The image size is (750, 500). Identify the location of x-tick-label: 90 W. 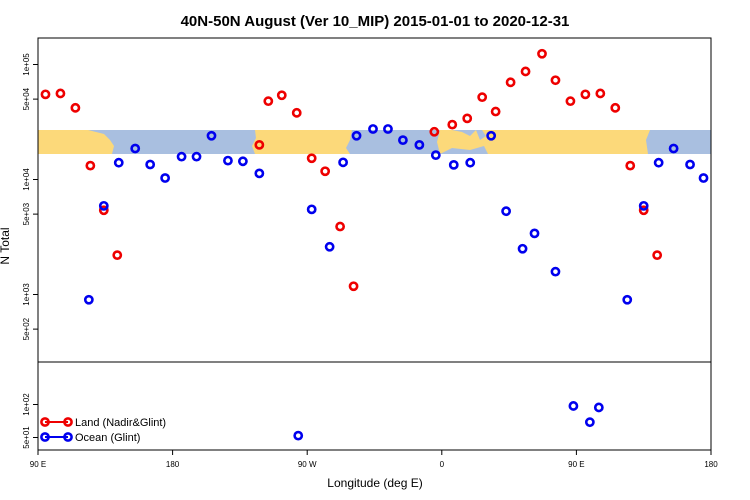
(307, 464).